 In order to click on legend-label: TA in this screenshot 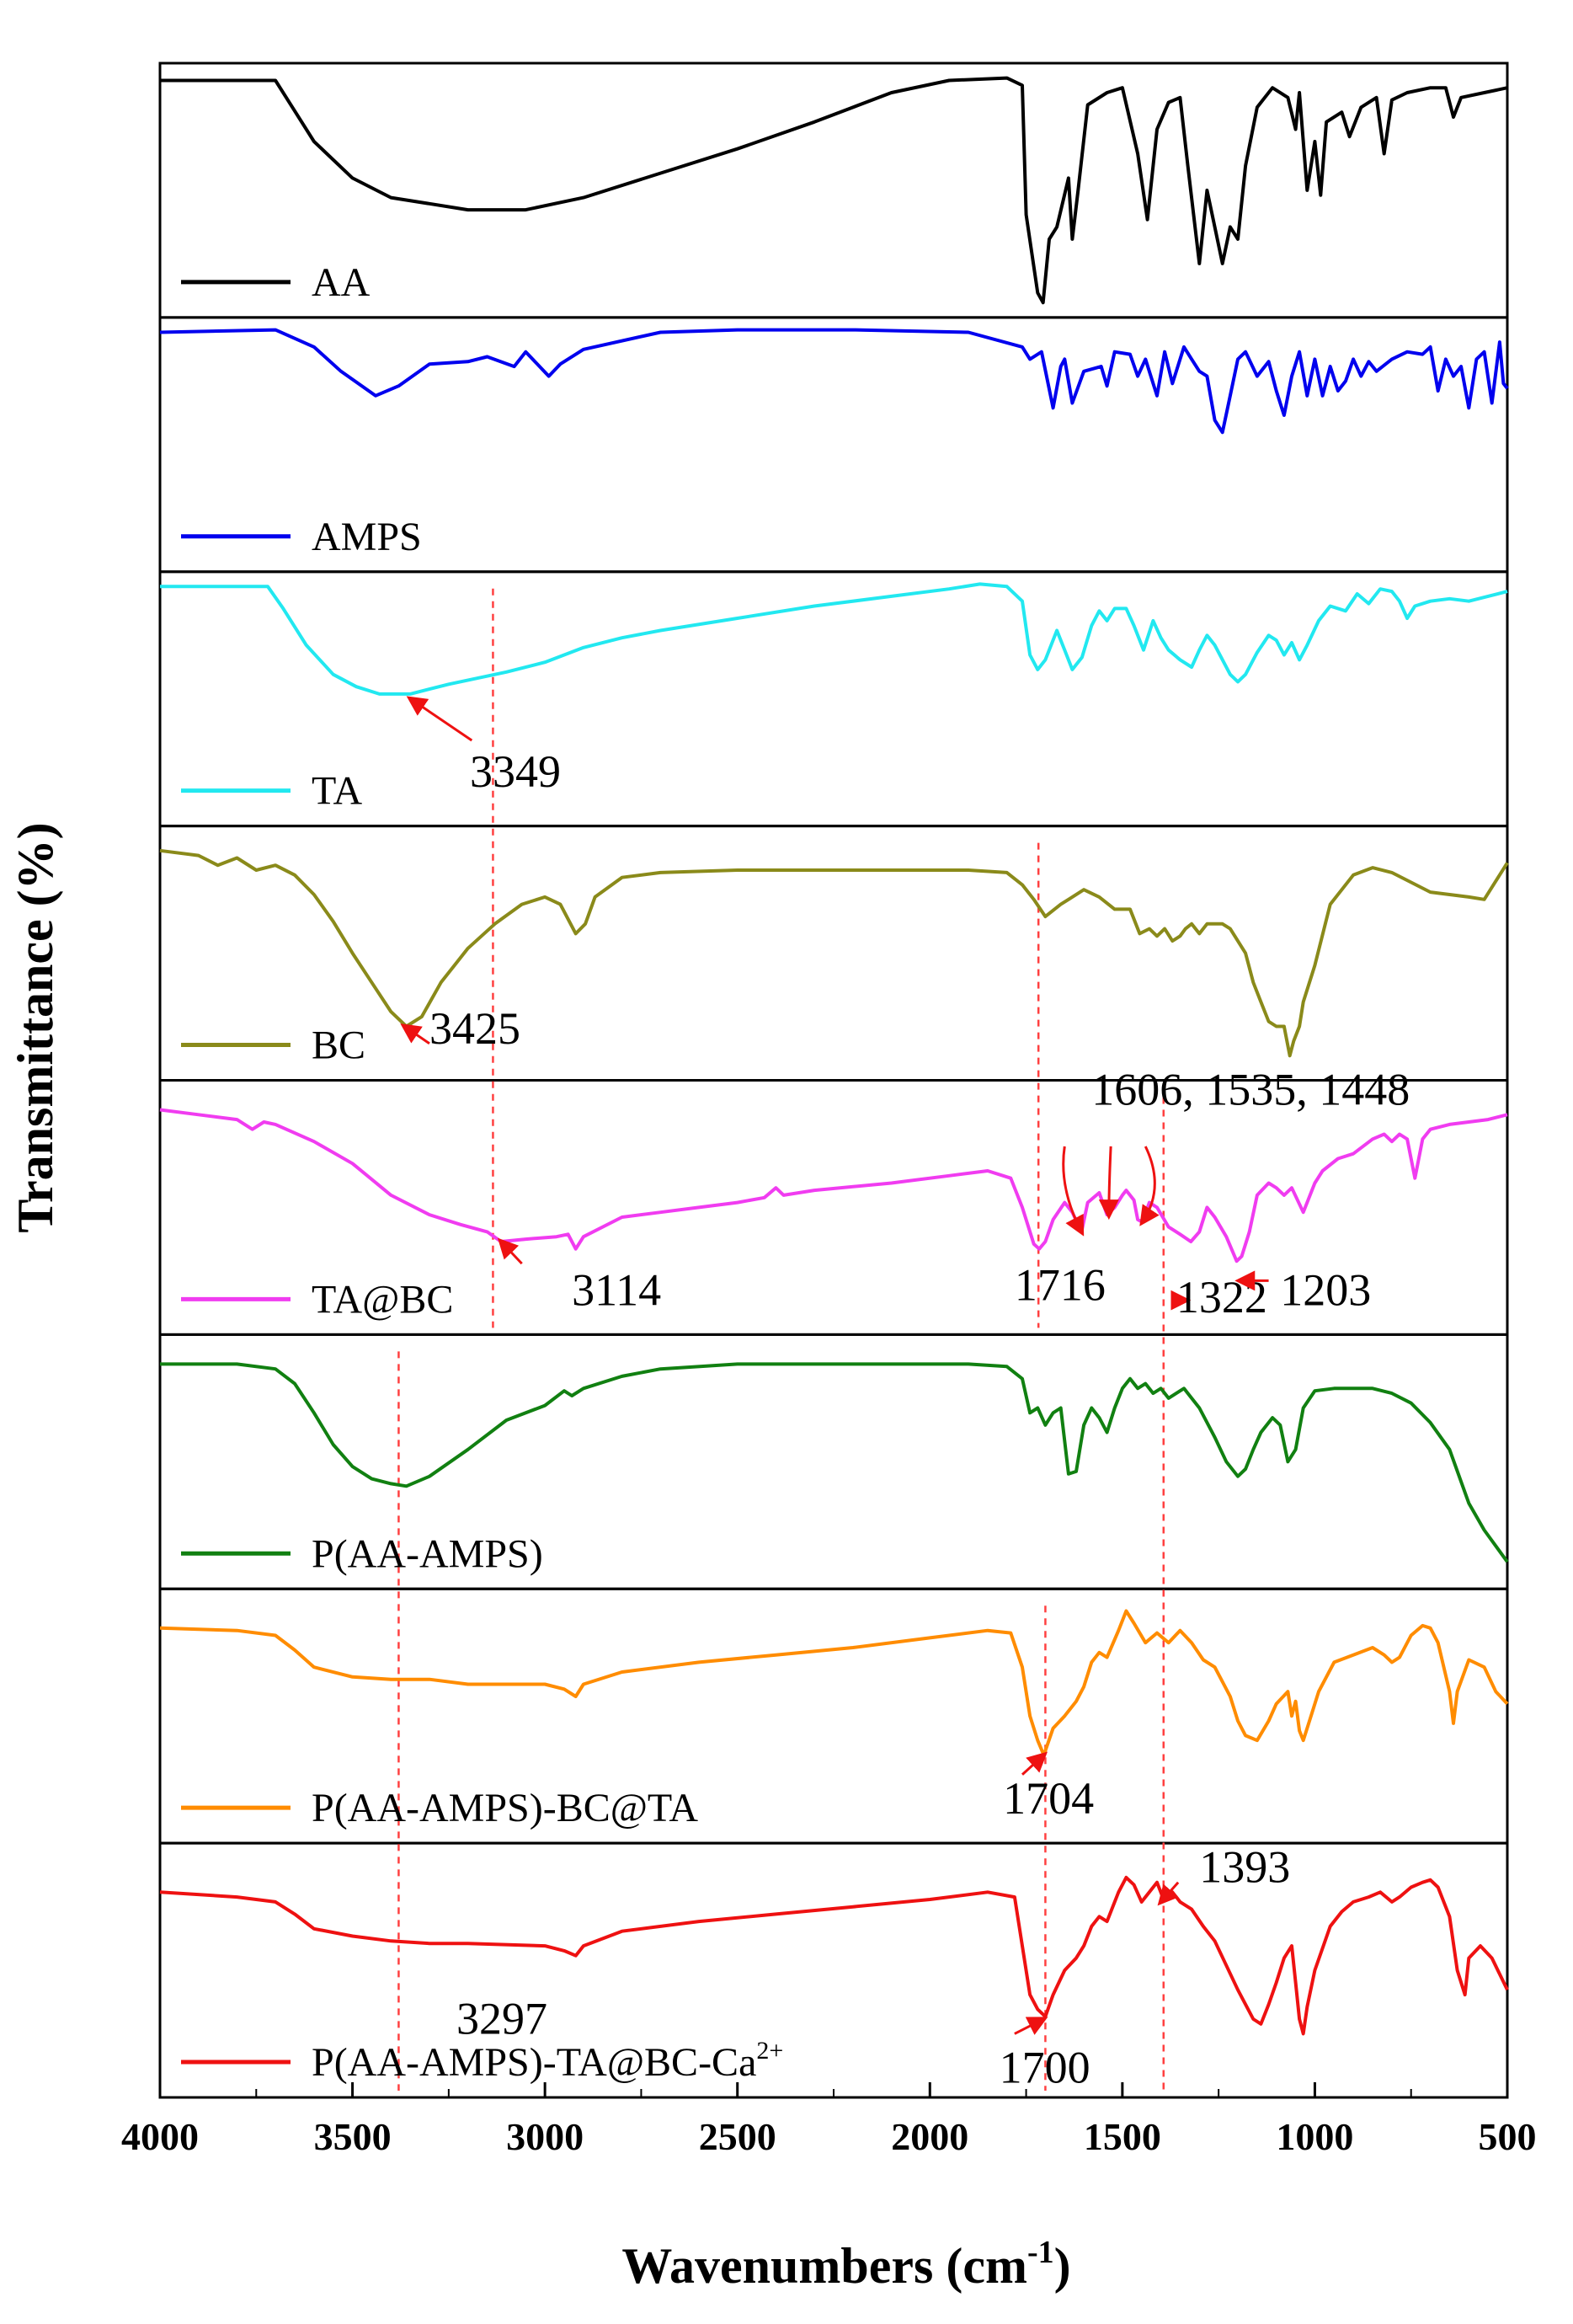, I will do `click(337, 791)`.